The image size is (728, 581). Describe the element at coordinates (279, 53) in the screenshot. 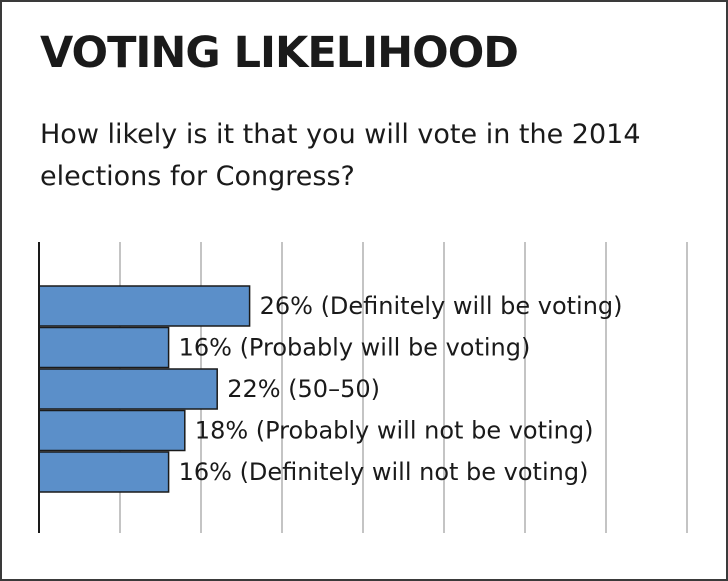

I see `chart-title: VOTING LIKELIHOOD` at that location.